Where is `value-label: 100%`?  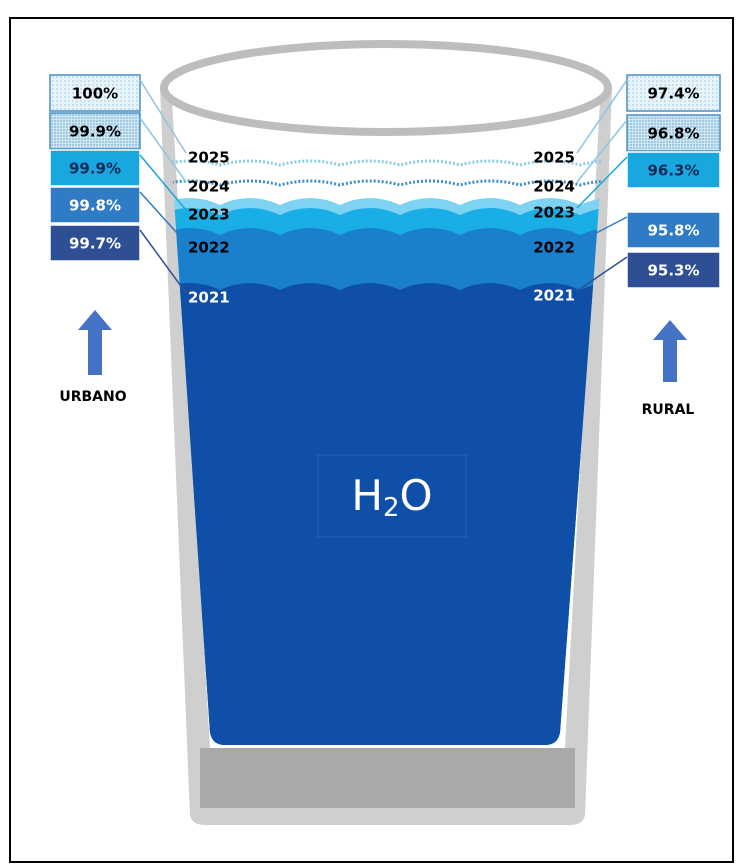
value-label: 100% is located at coordinates (95, 94).